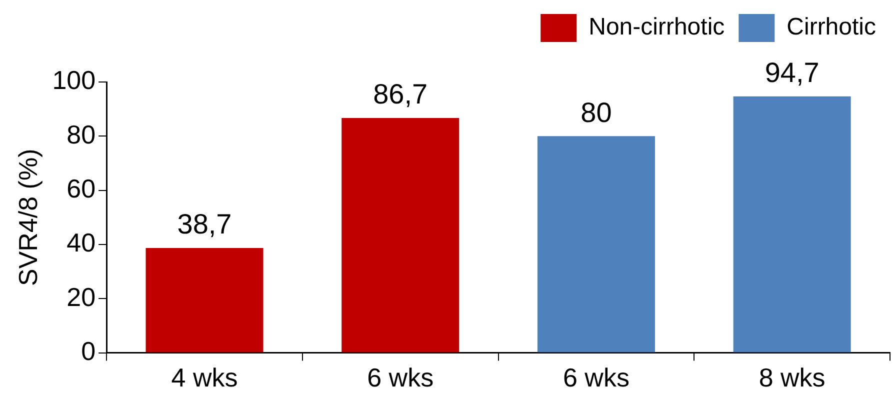  What do you see at coordinates (88, 351) in the screenshot?
I see `y-tick-label: 0` at bounding box center [88, 351].